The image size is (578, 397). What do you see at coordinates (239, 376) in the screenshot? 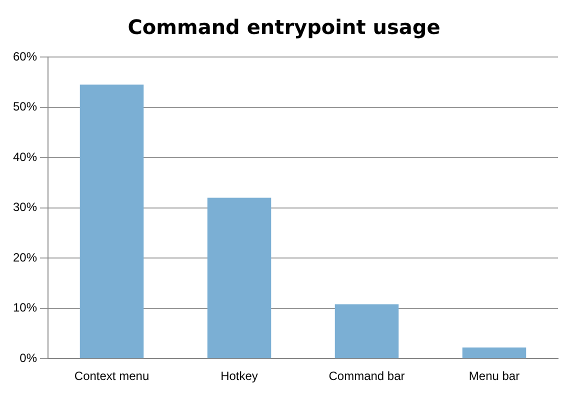
I see `x-tick-label: Hotkey` at bounding box center [239, 376].